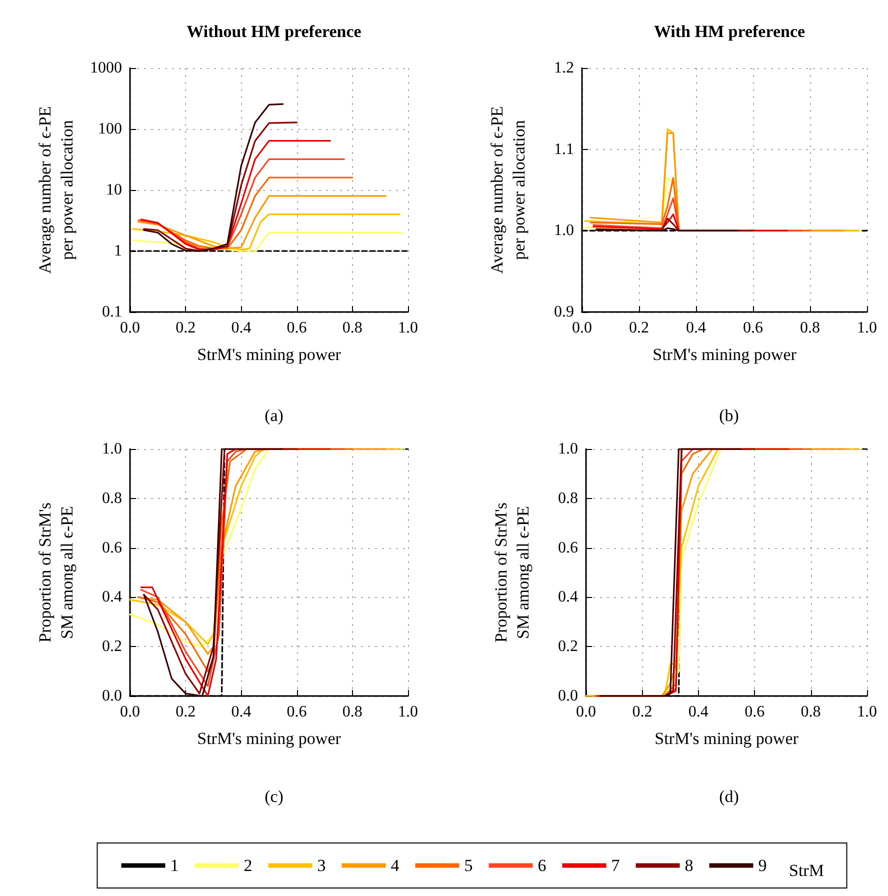 The width and height of the screenshot is (888, 896). I want to click on legend-label: 4, so click(395, 865).